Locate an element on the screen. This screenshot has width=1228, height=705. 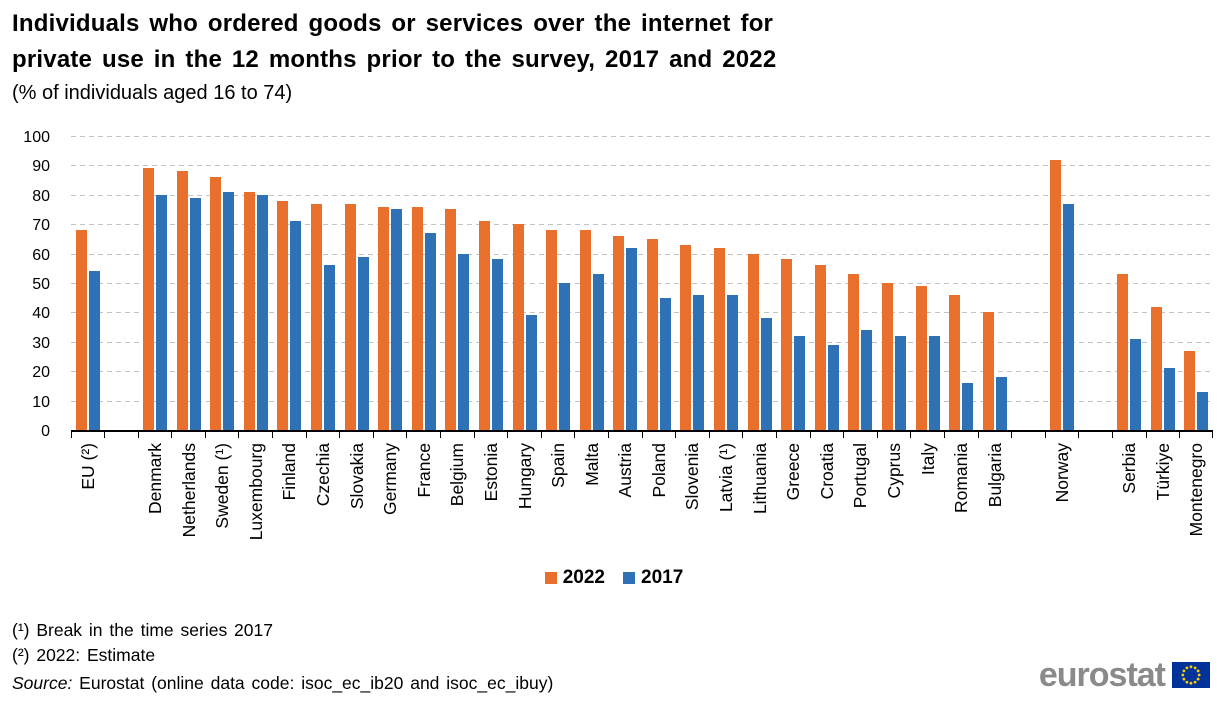
category-slot-italy is located at coordinates (927, 288).